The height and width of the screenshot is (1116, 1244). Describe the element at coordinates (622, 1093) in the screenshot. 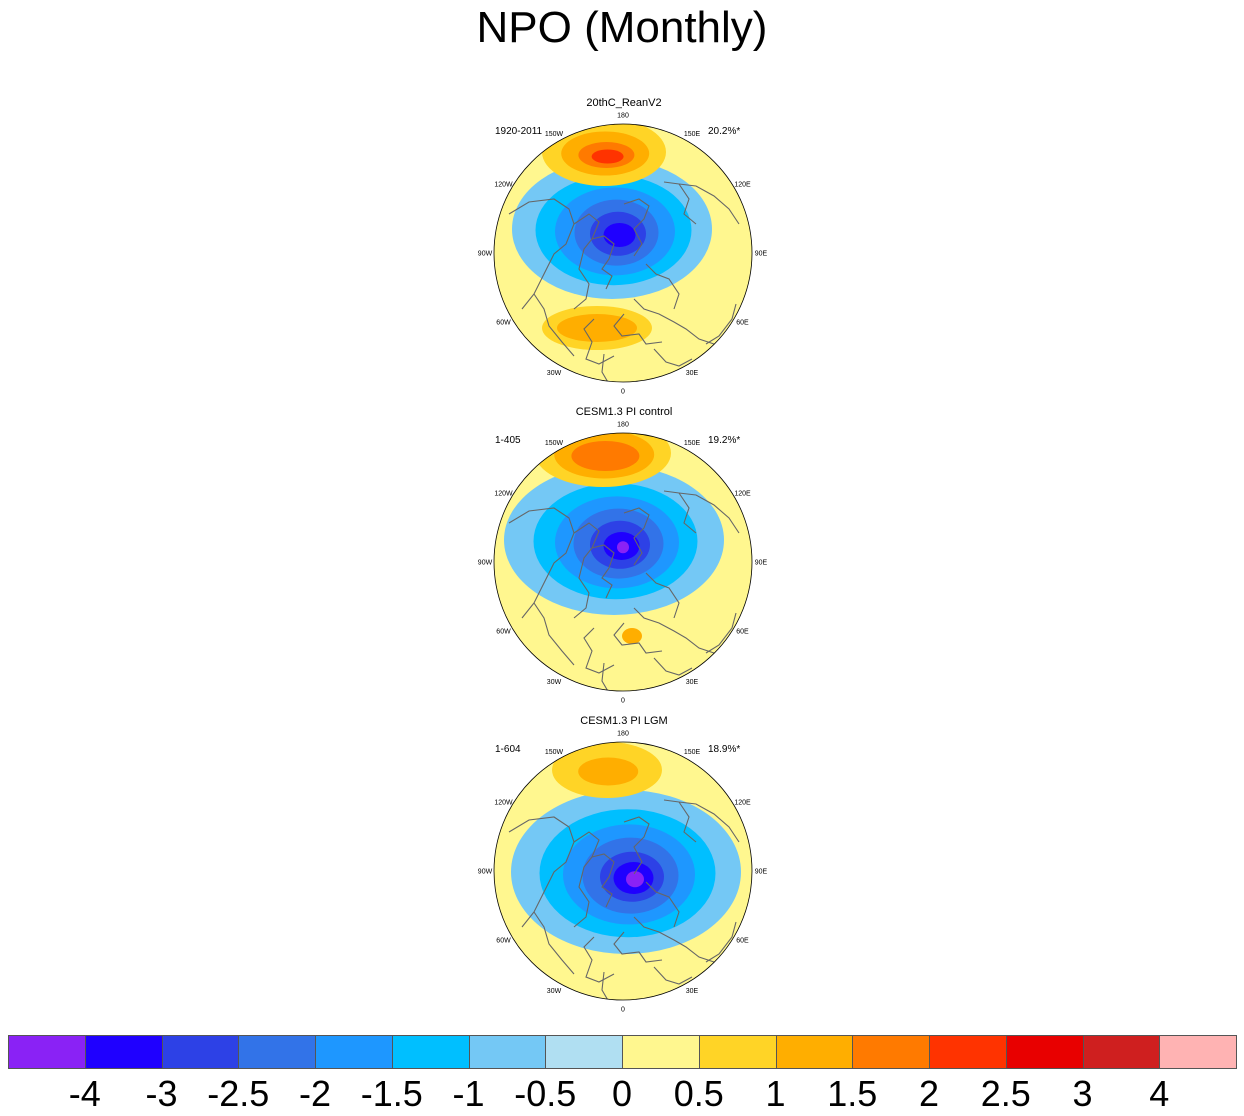

I see `colorbar-tick-label: 0` at that location.